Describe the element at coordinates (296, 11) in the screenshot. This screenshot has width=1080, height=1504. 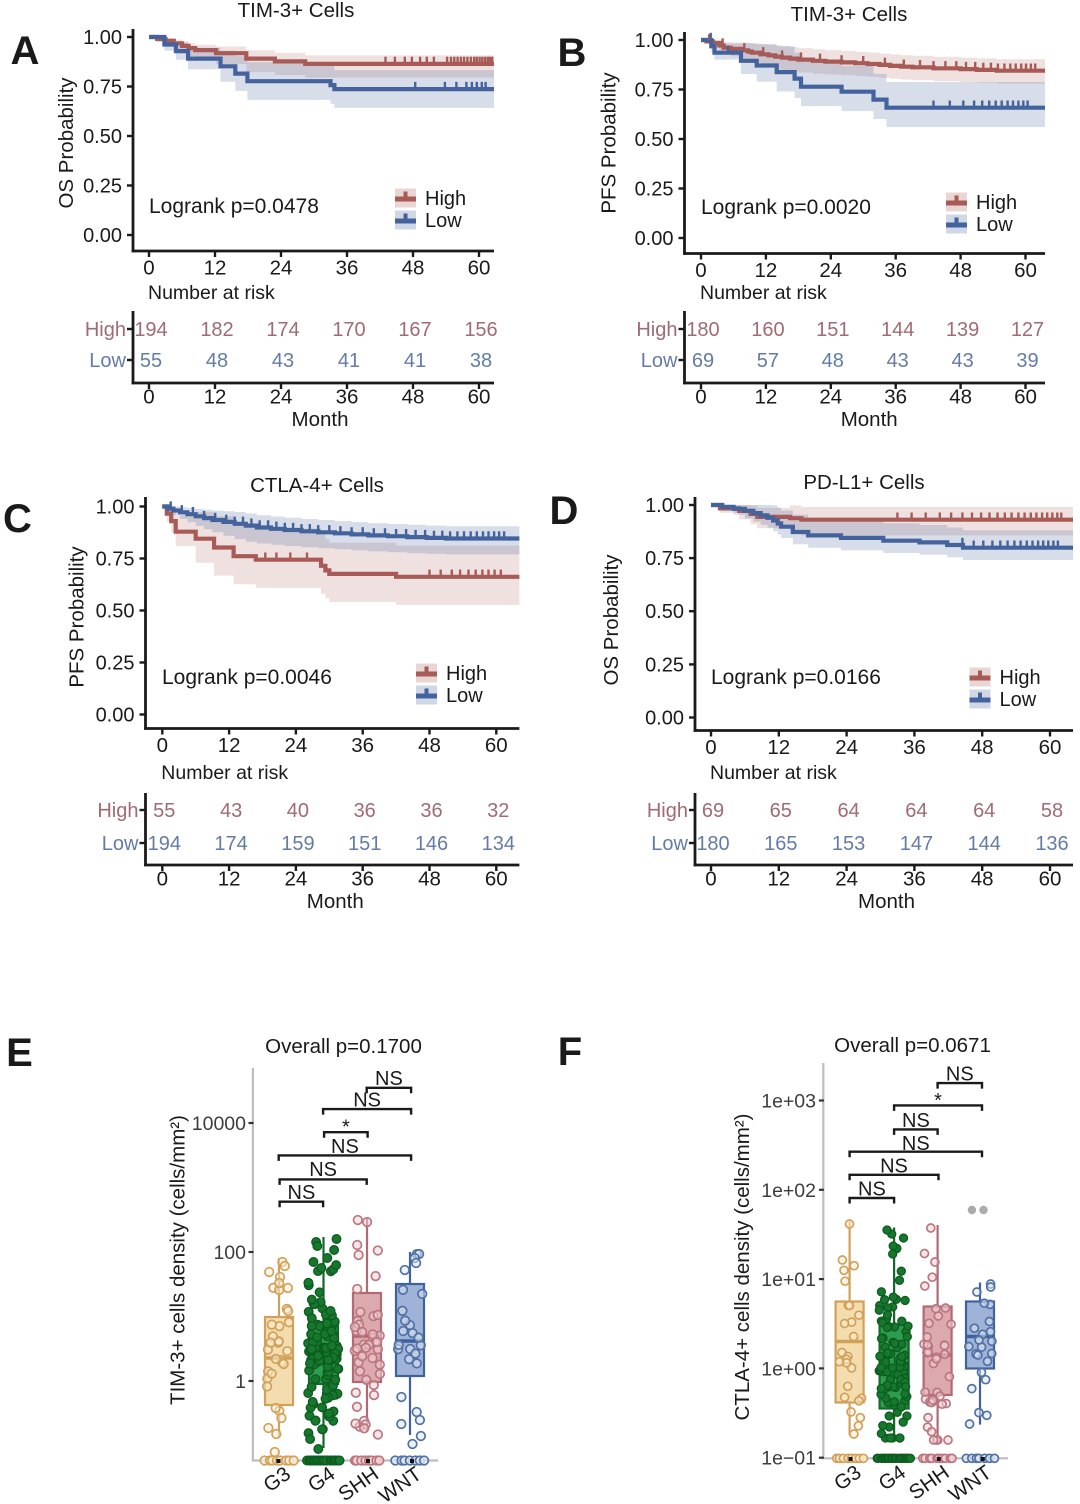
I see `svg-text: TIM-3+ Cells` at that location.